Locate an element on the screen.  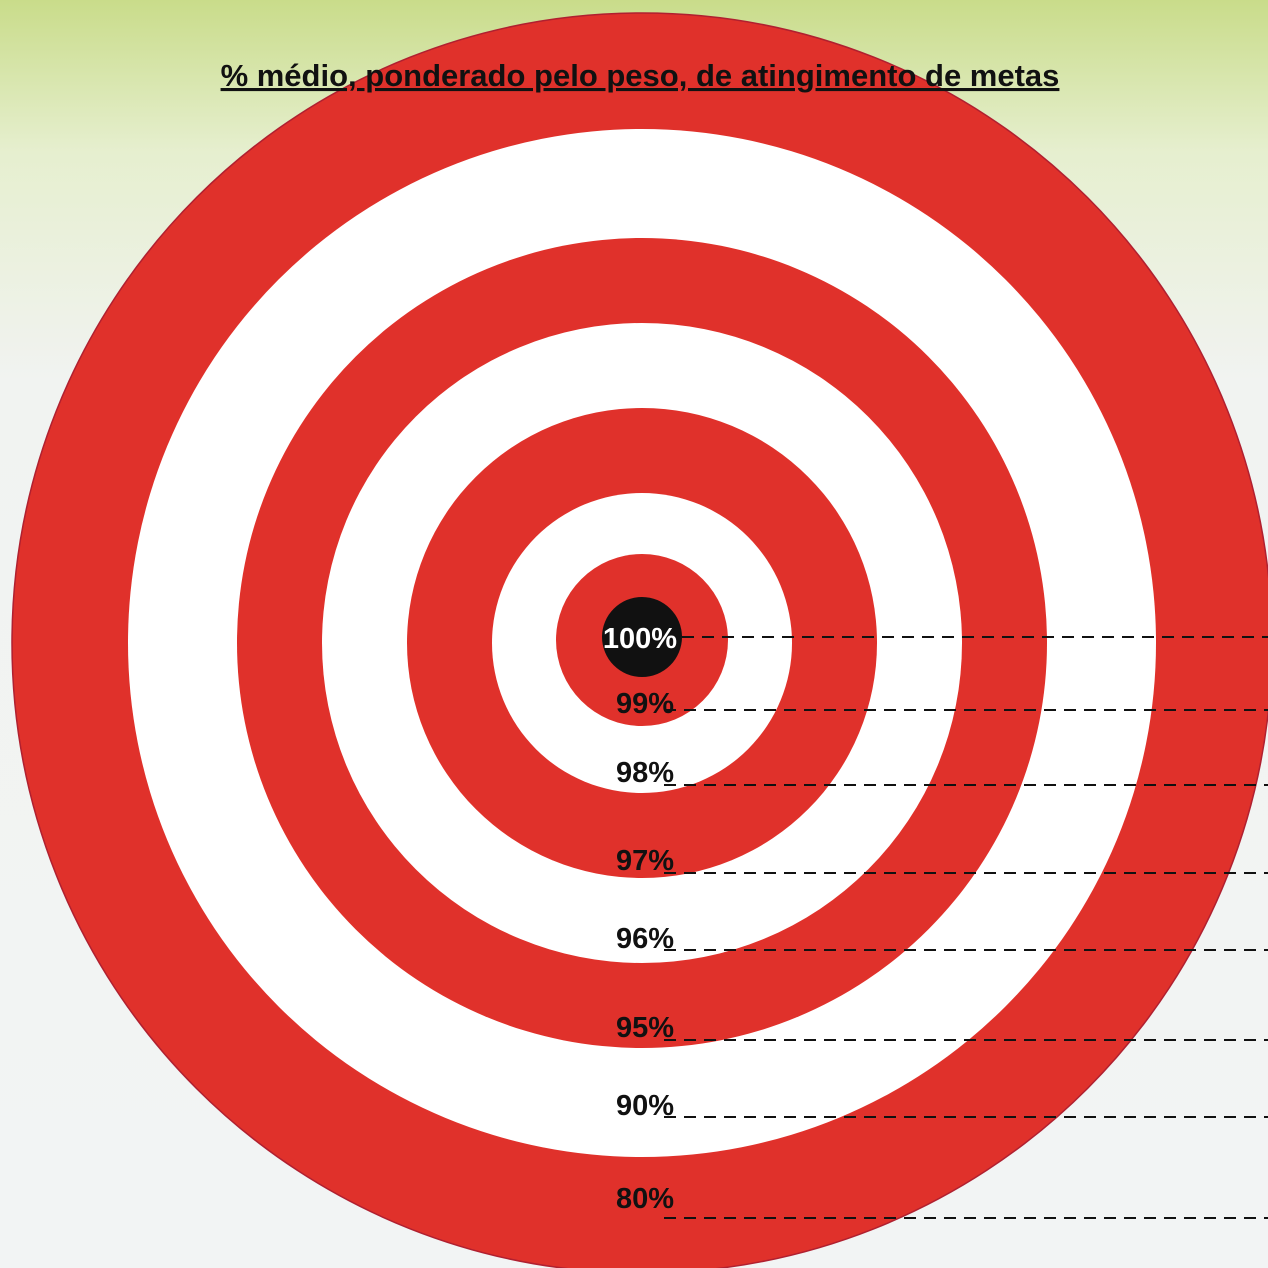
level-label: 100% is located at coordinates (640, 639).